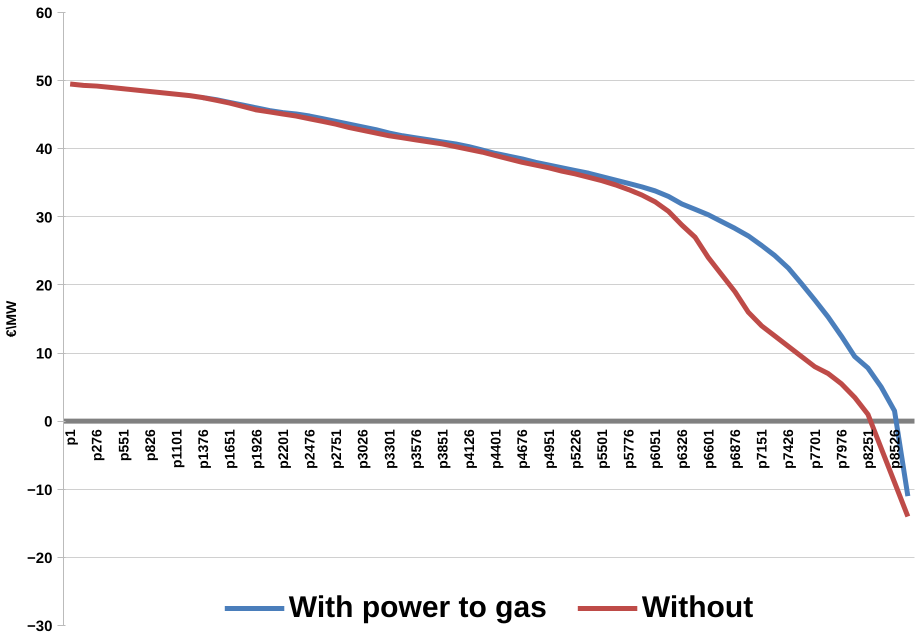  What do you see at coordinates (282, 448) in the screenshot?
I see `x-tick-label: p2201` at bounding box center [282, 448].